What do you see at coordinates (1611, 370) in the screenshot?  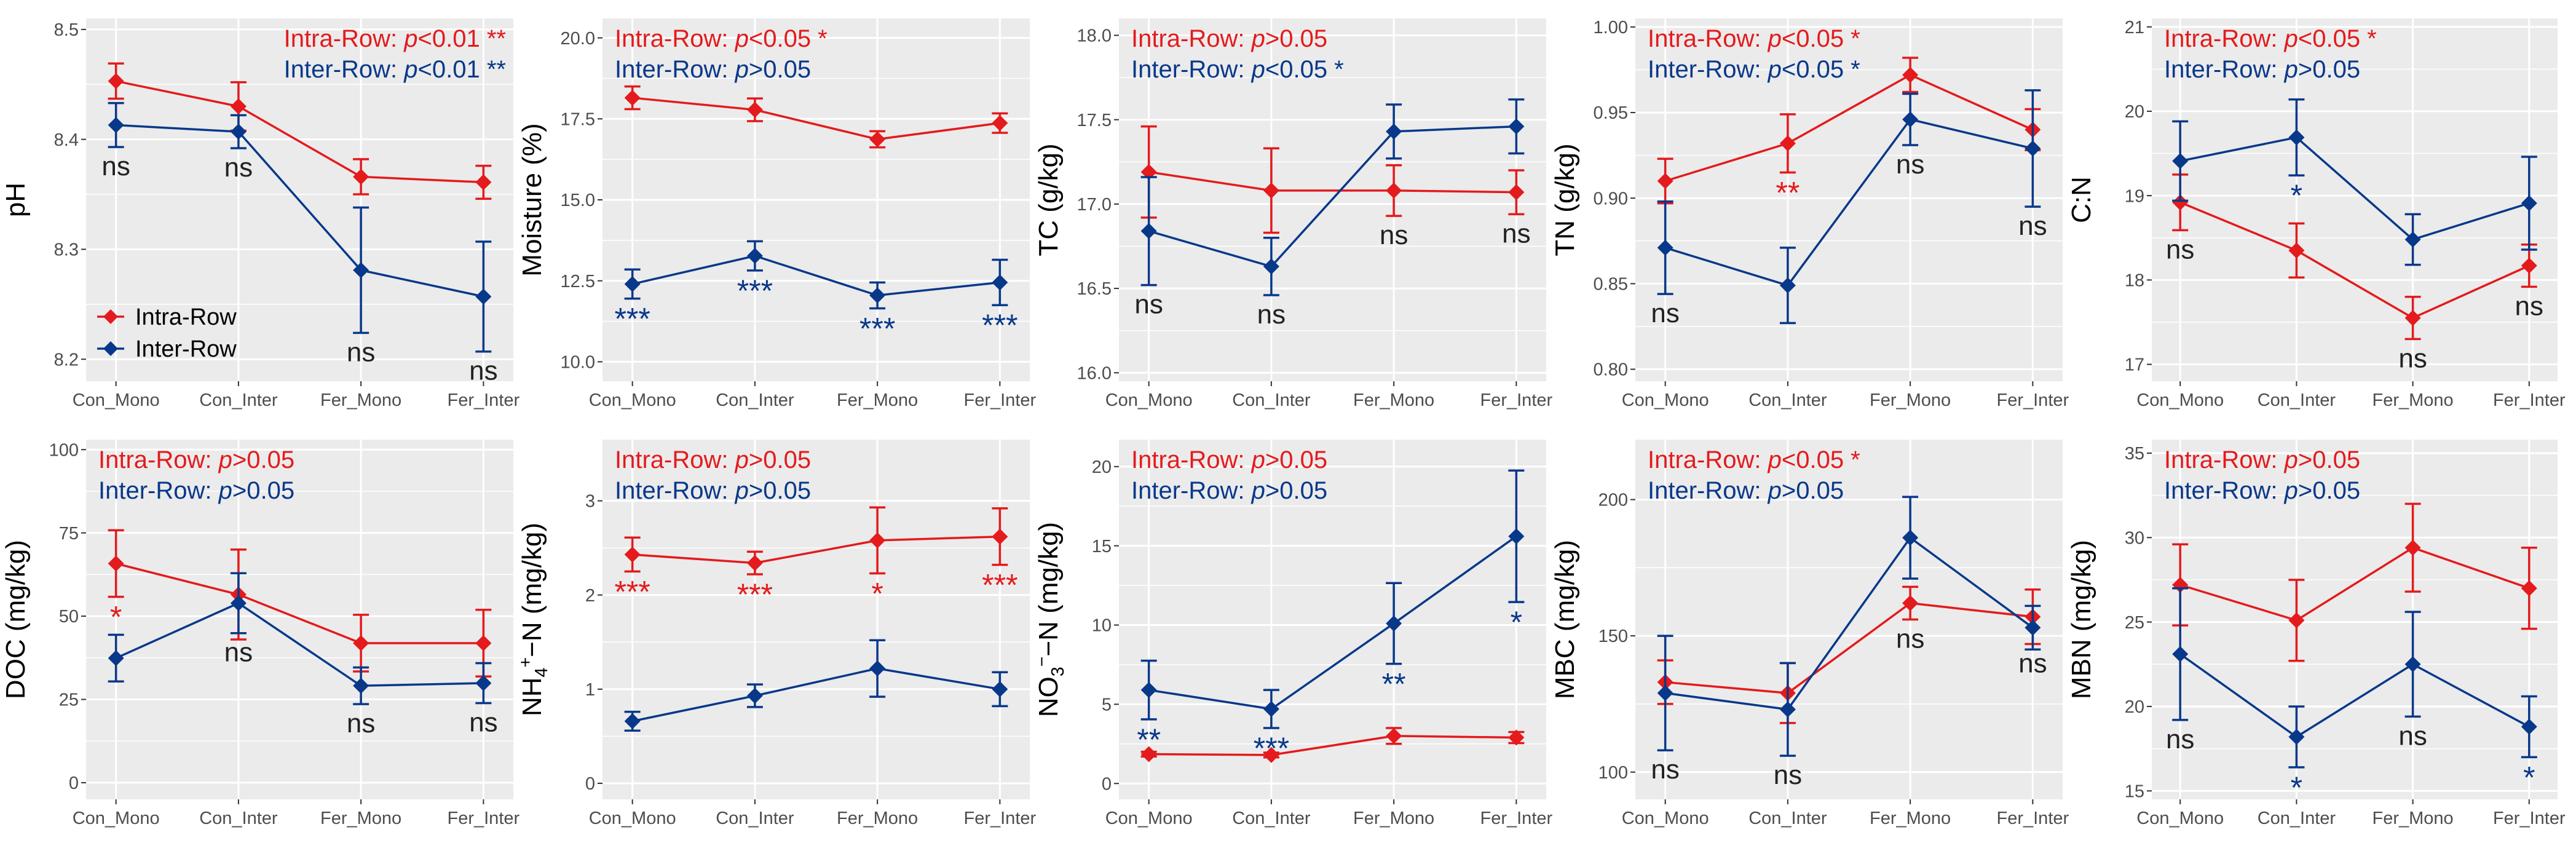 I see `y-tick-label: 0.80` at bounding box center [1611, 370].